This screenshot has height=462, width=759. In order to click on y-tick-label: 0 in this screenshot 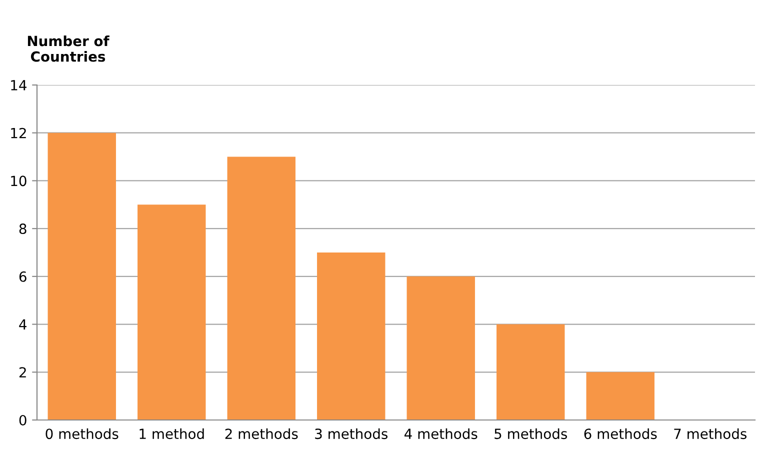, I will do `click(22, 420)`.